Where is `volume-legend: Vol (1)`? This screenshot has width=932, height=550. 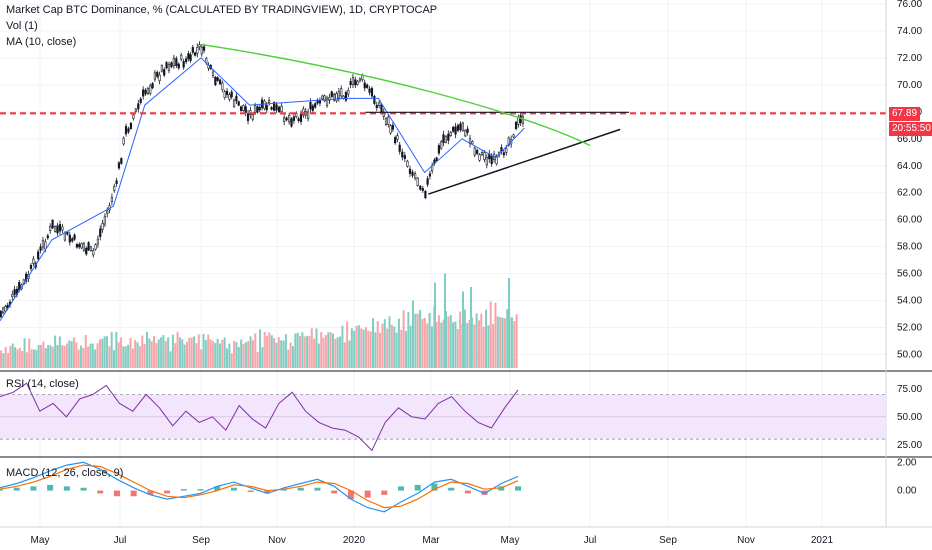 volume-legend: Vol (1) is located at coordinates (22, 26).